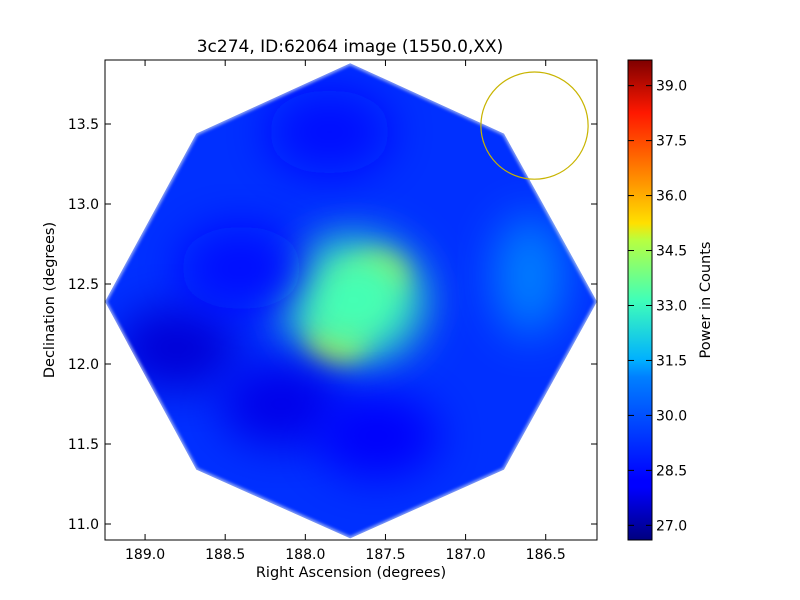  I want to click on y-tick-label: 13.5, so click(83, 125).